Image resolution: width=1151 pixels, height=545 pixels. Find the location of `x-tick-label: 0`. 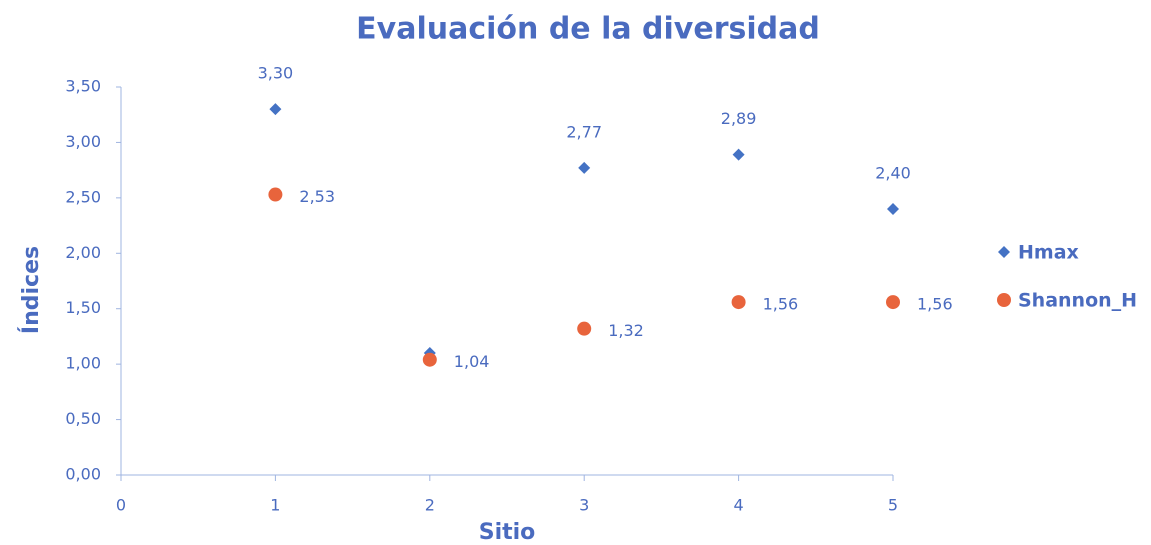

x-tick-label: 0 is located at coordinates (121, 505).